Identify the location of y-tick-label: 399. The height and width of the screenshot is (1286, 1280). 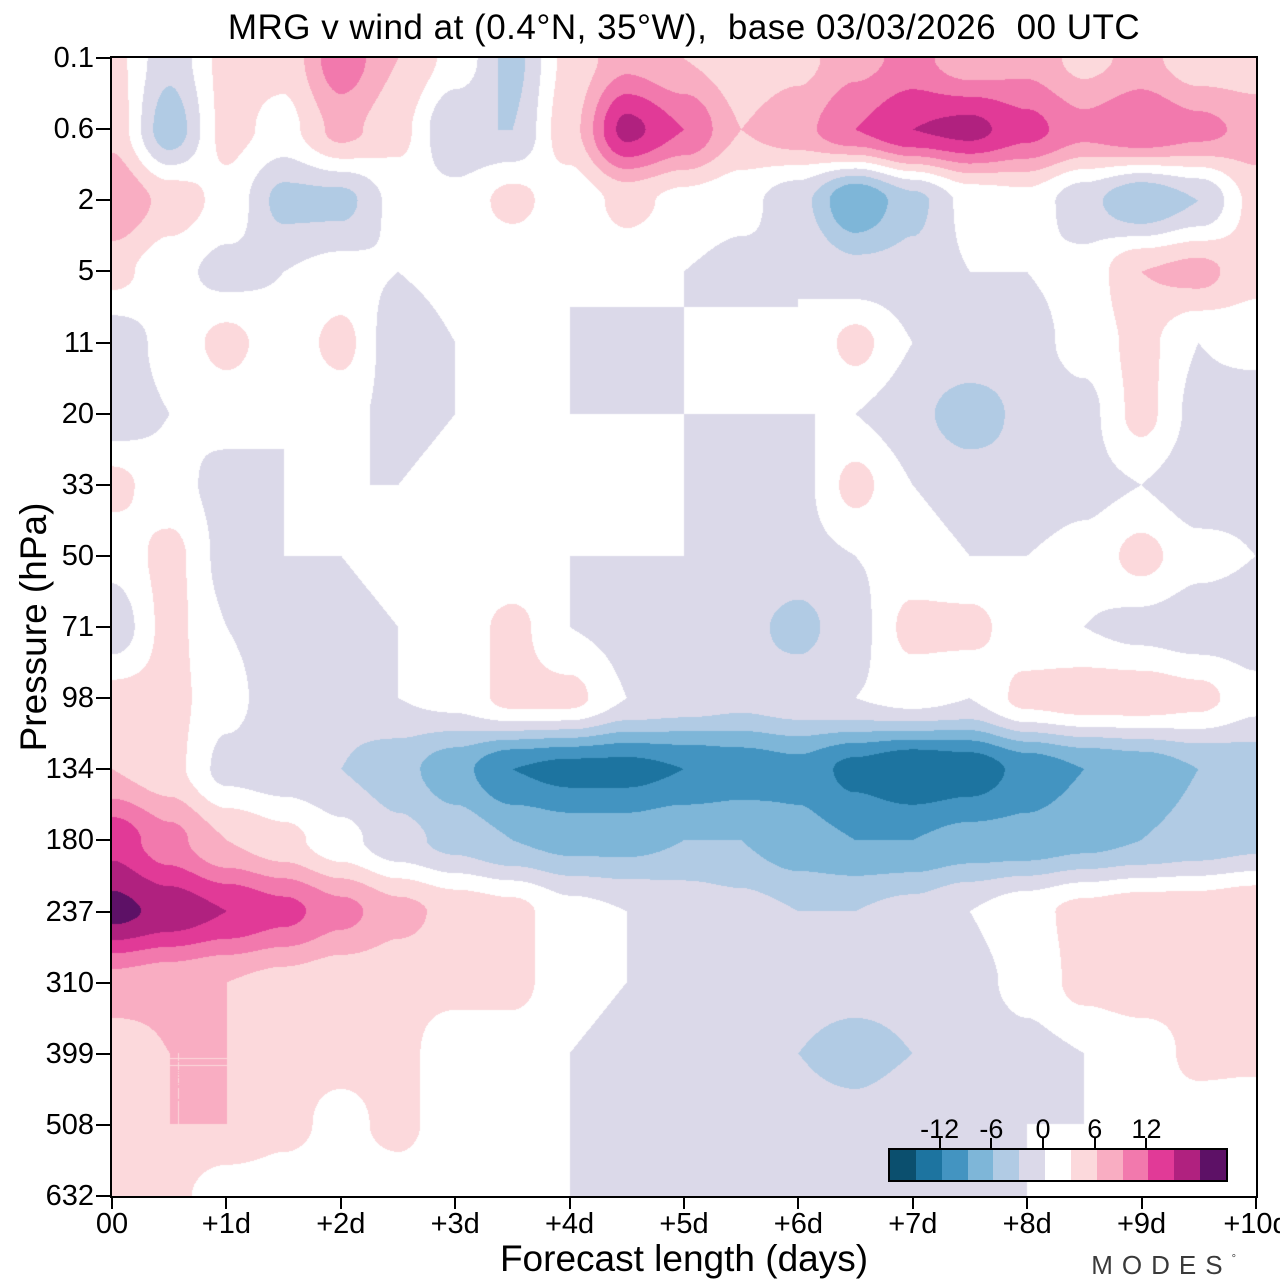
(69, 1053).